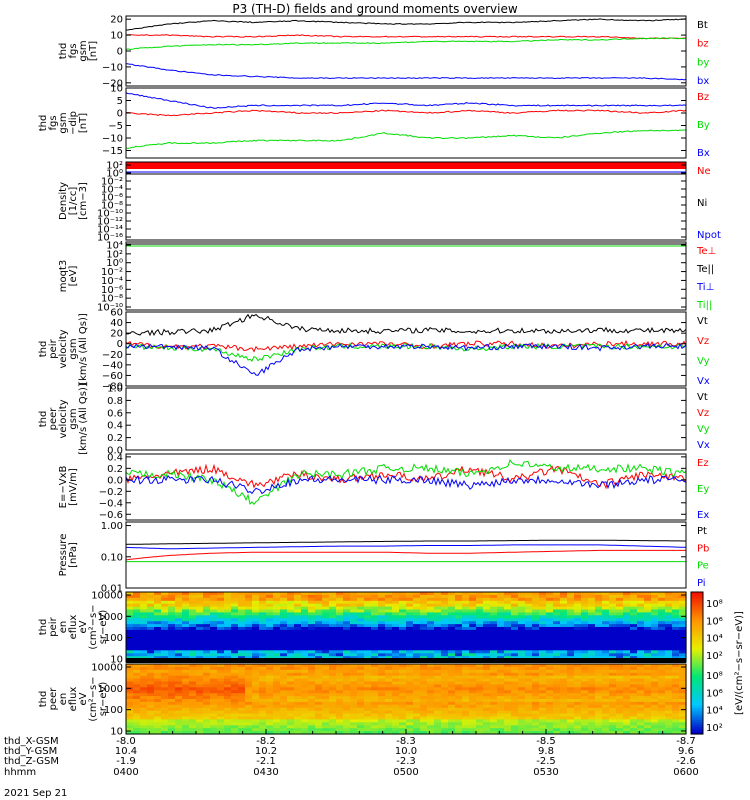  I want to click on series-line-vz, so click(406, 346).